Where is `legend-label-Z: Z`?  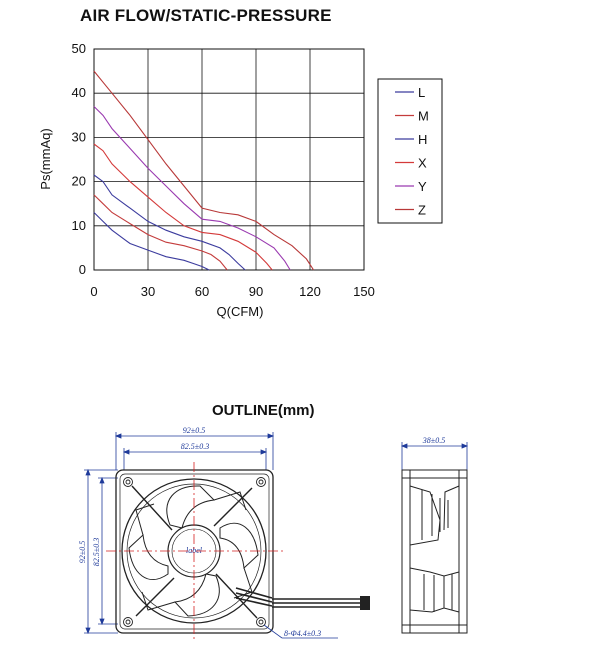
legend-label-Z: Z is located at coordinates (422, 210).